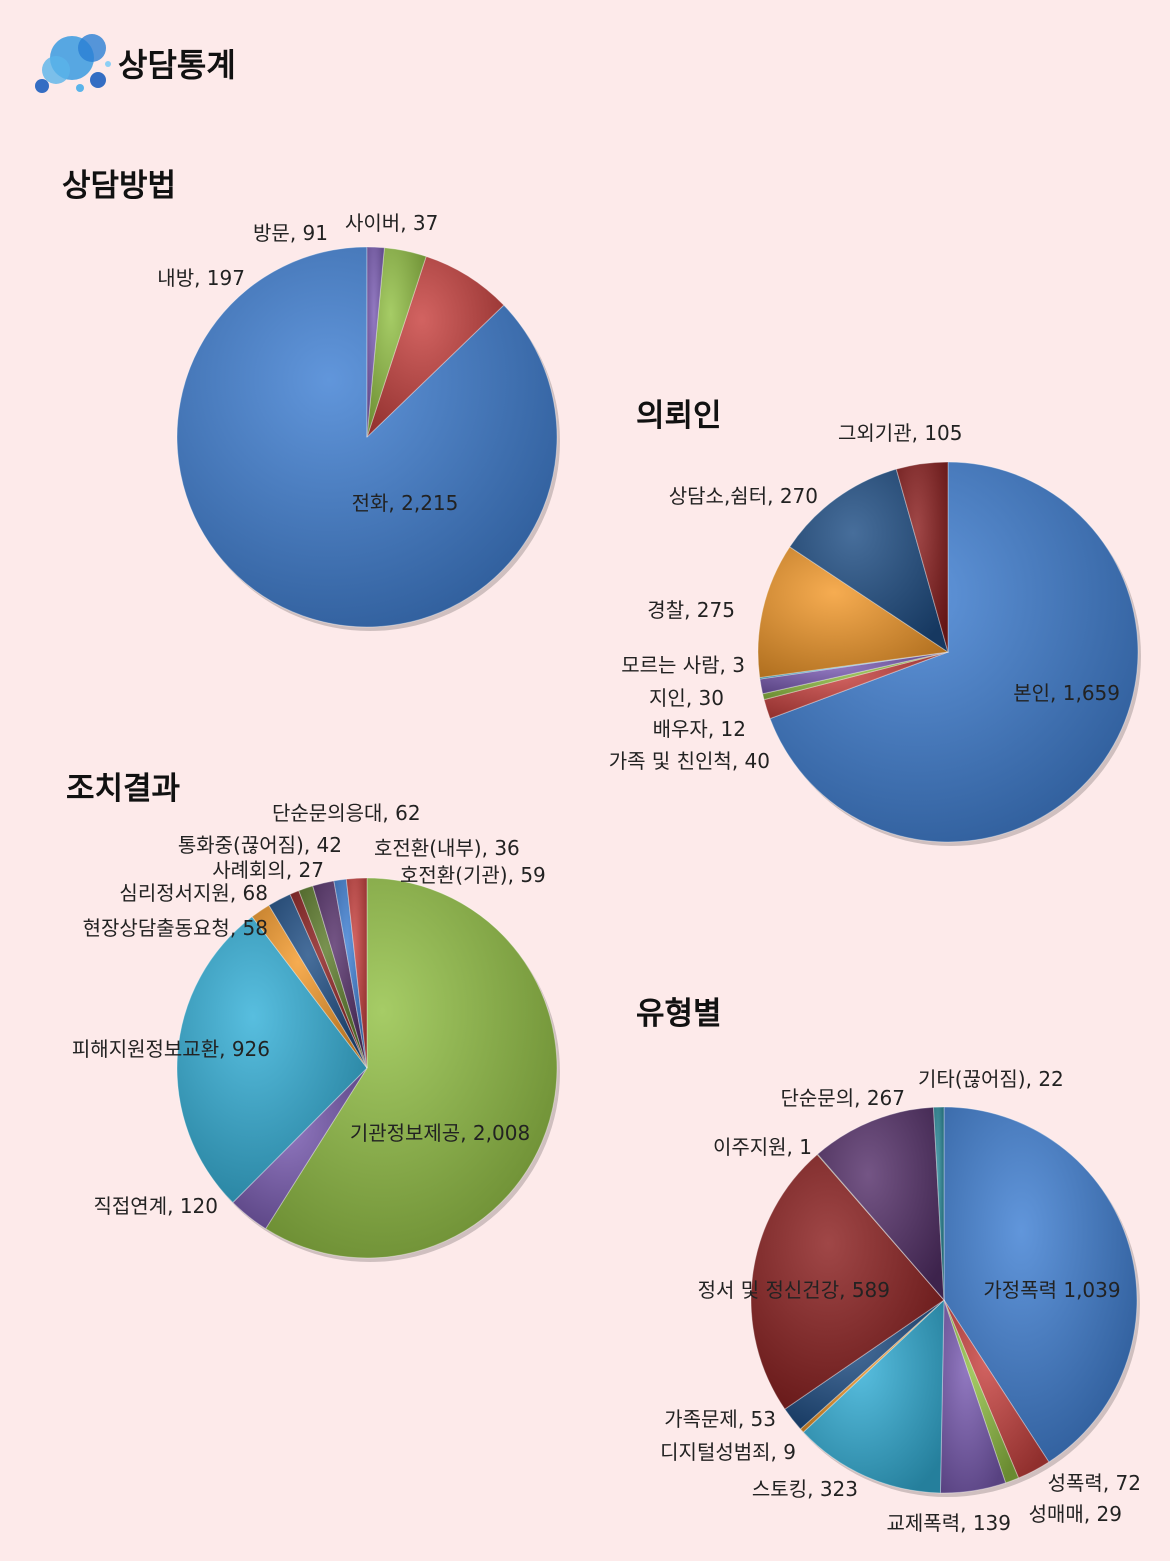  I want to click on data-label-result-3: 현장상담출동요청, 58, so click(175, 928).